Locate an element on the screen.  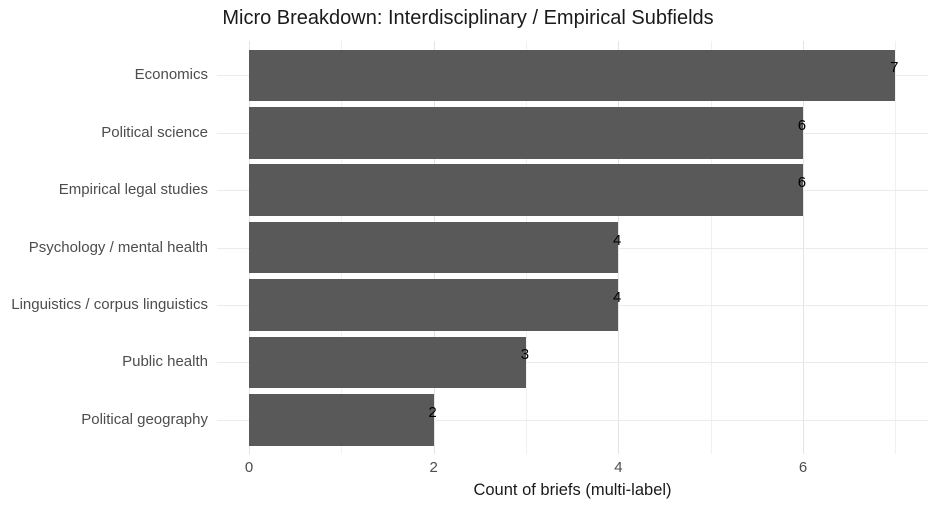
y-axis-label: Political geography is located at coordinates (144, 419).